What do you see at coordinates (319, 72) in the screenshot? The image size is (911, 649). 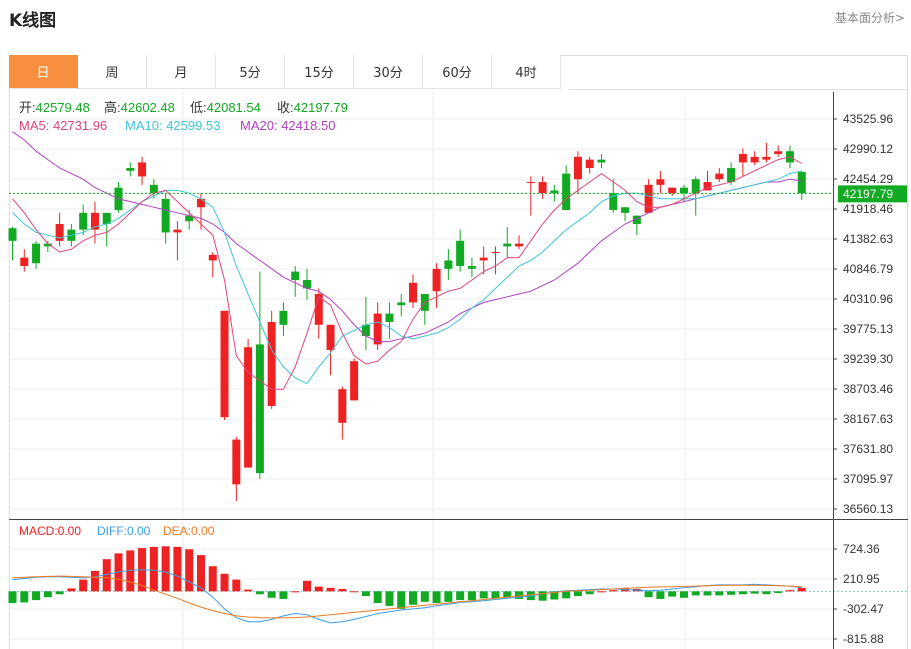 I see `tab-4: 15分` at bounding box center [319, 72].